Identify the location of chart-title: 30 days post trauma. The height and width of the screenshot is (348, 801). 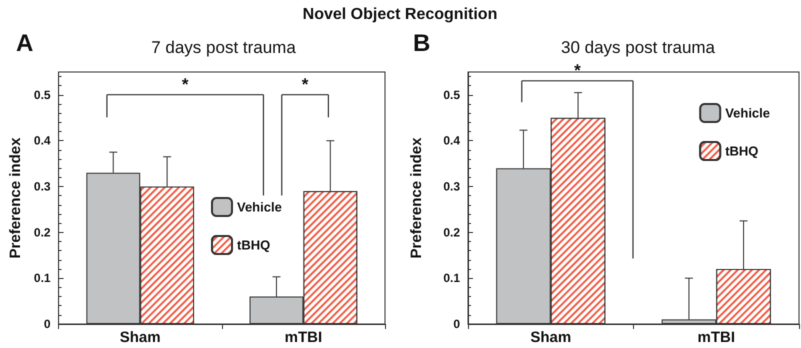
(638, 47).